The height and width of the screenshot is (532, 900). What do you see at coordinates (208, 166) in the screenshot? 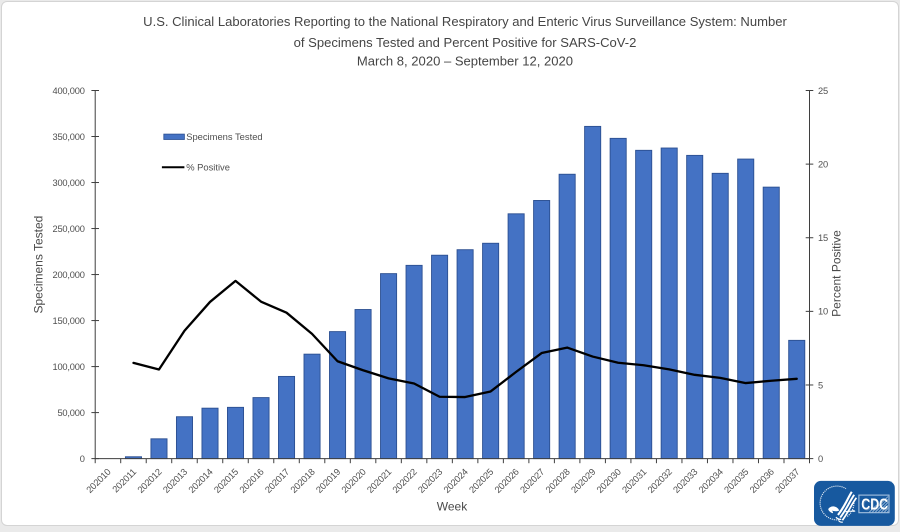
I see `svg-text: % Positive` at bounding box center [208, 166].